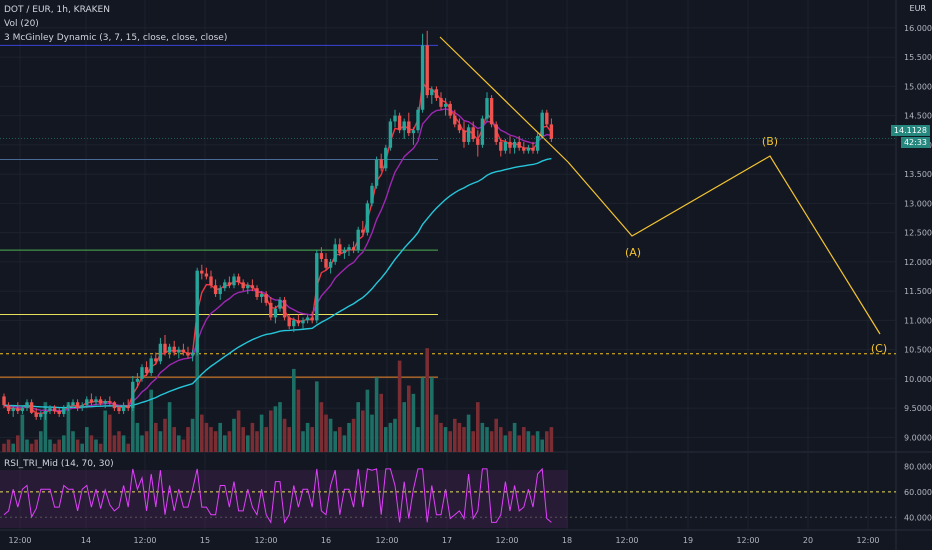 Image resolution: width=932 pixels, height=550 pixels. I want to click on bar-countdown: 42:33, so click(915, 142).